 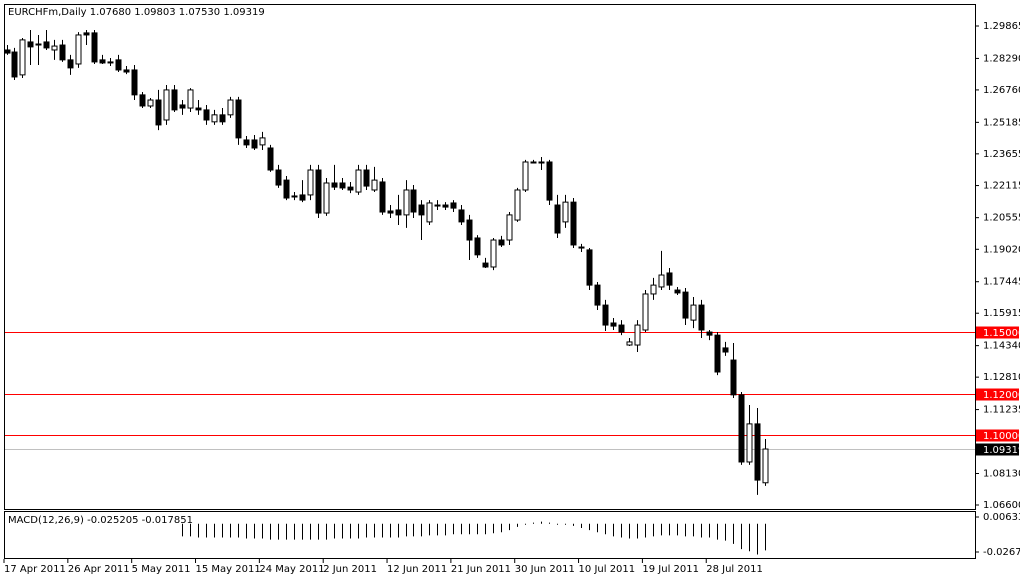 What do you see at coordinates (1001, 517) in the screenshot?
I see `y-tick-label: 0.006334` at bounding box center [1001, 517].